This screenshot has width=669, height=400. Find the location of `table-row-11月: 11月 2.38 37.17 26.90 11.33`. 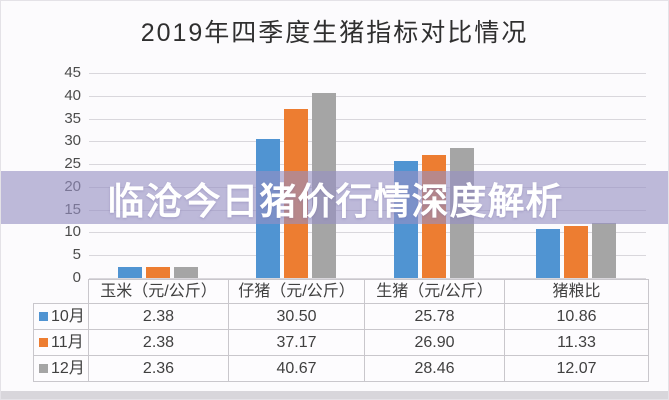

table-row-11月: 11月 2.38 37.17 26.90 11.33 is located at coordinates (341, 342).